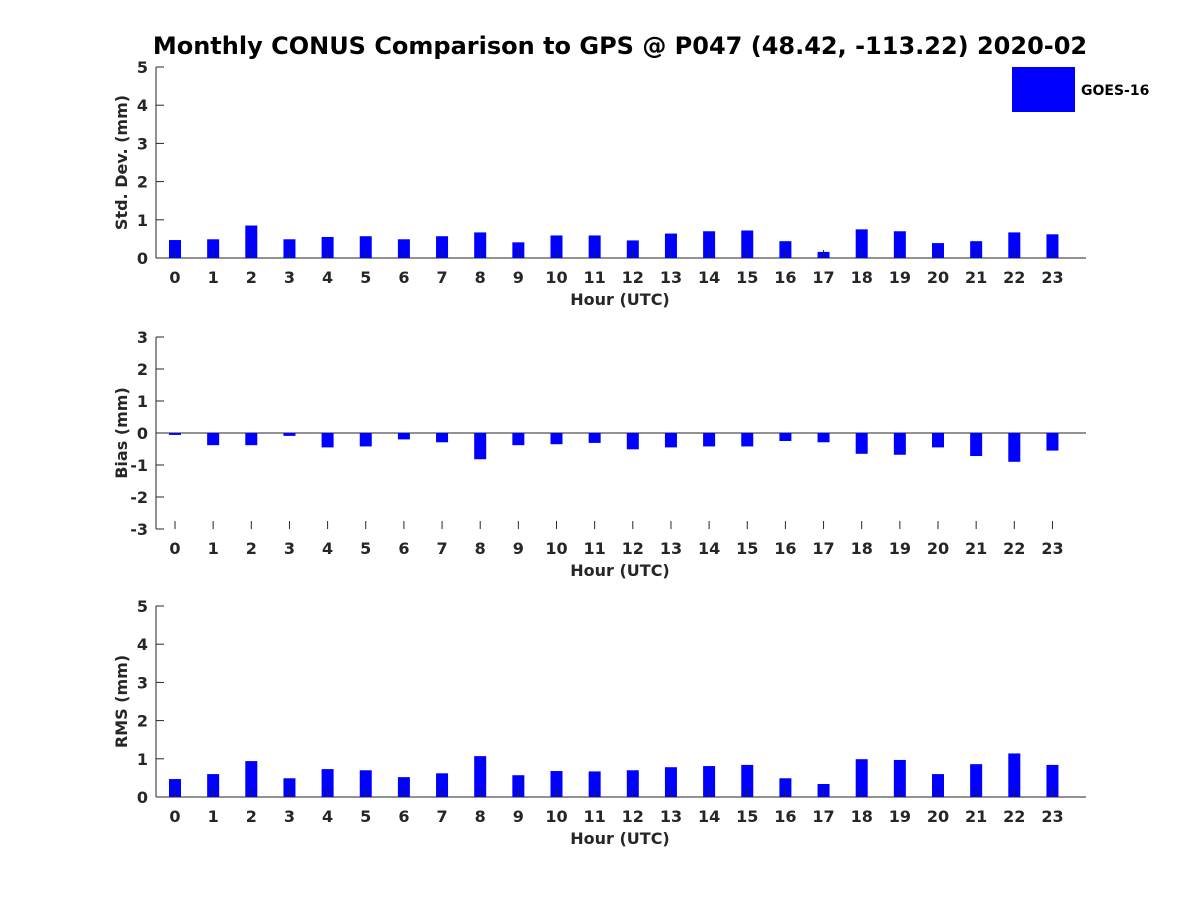 This screenshot has width=1200, height=900. I want to click on y-tick-label: 5, so click(142, 606).